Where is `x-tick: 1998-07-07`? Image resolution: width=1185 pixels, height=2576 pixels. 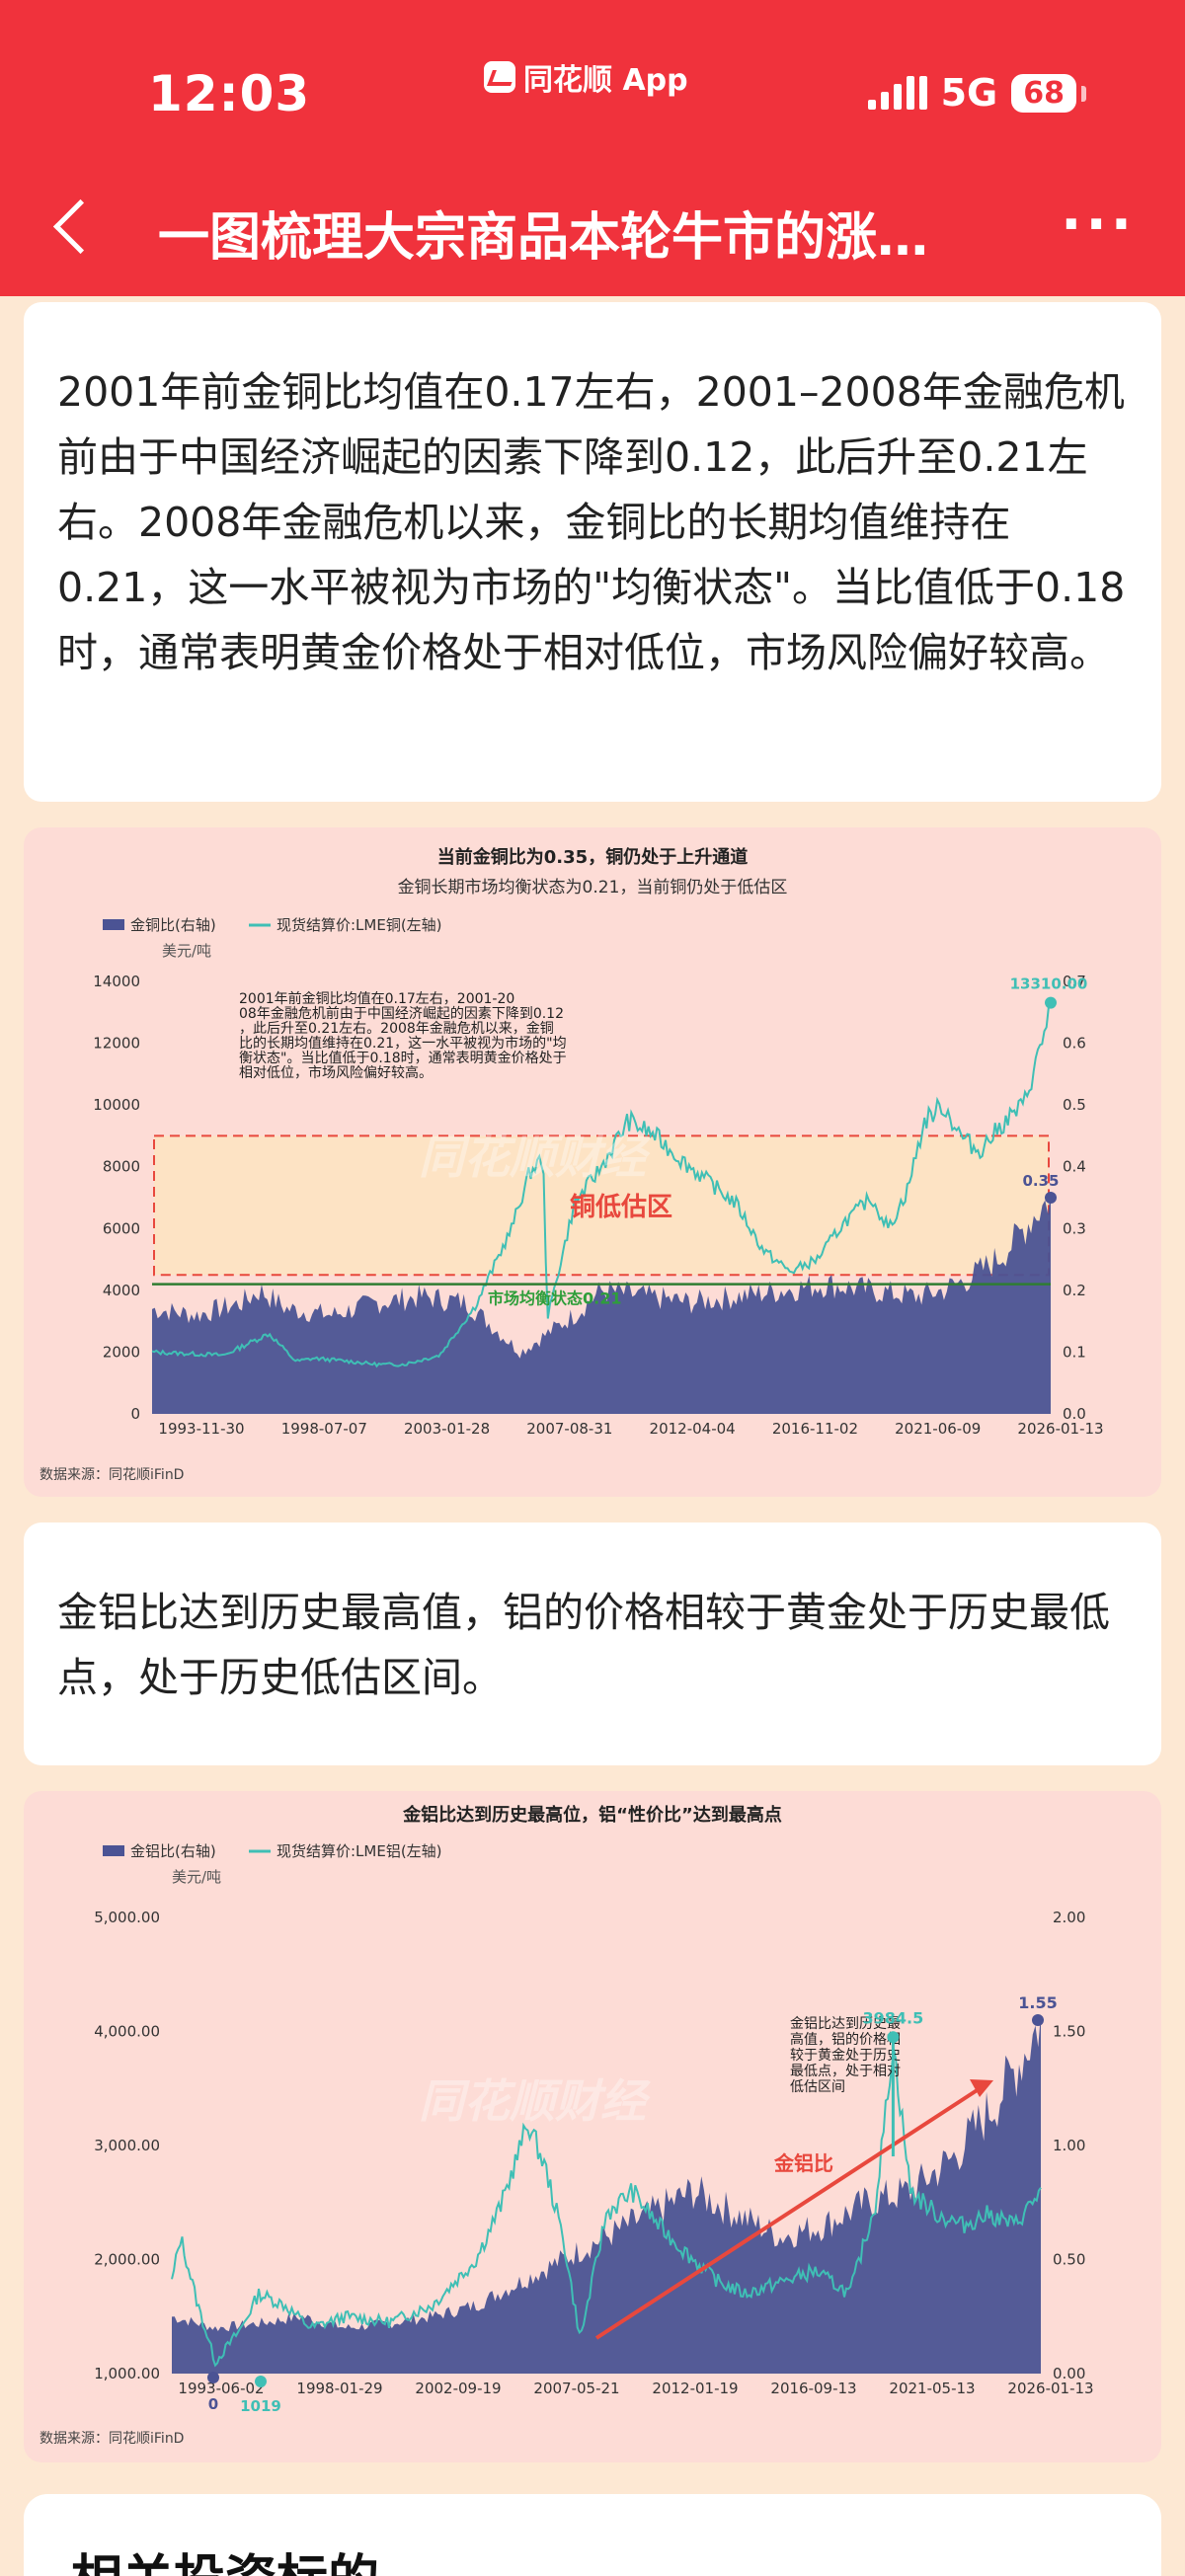
x-tick: 1998-07-07 is located at coordinates (324, 1429).